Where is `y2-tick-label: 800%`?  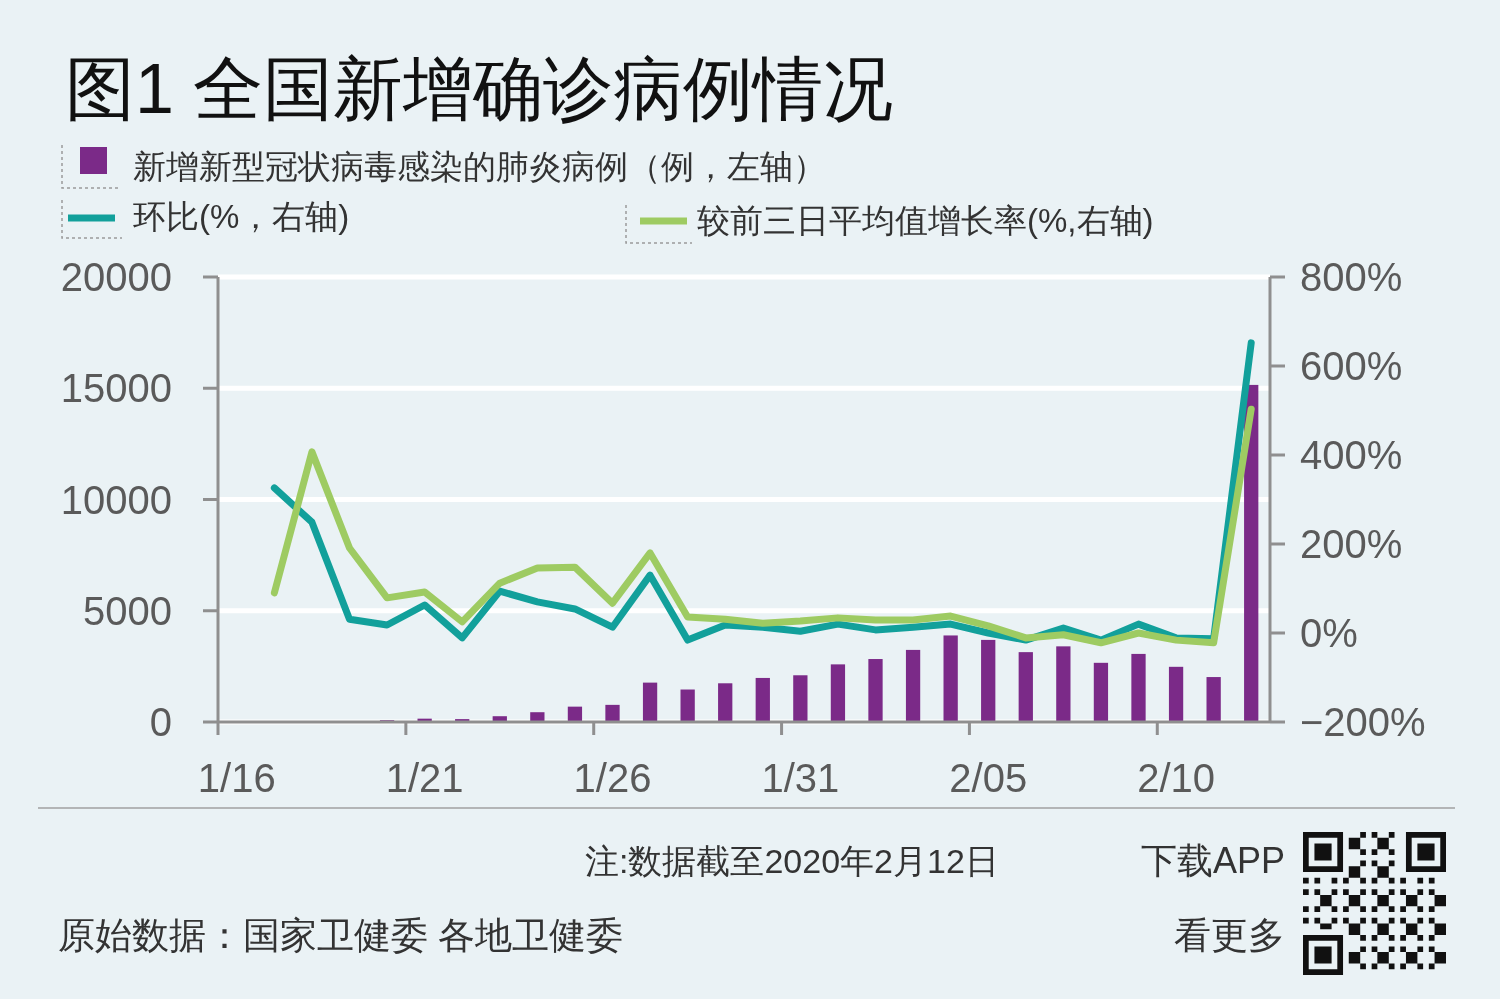
y2-tick-label: 800% is located at coordinates (1351, 277).